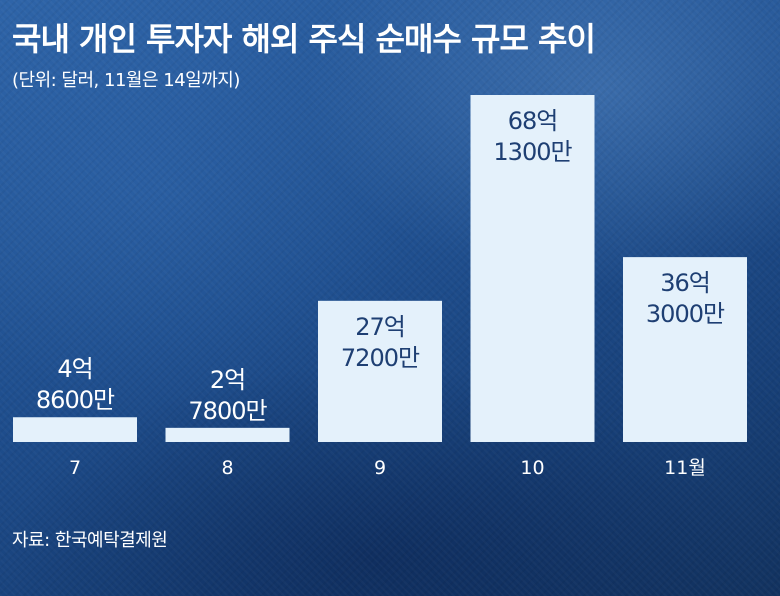 This screenshot has width=780, height=596. What do you see at coordinates (533, 121) in the screenshot?
I see `data-label: 68억` at bounding box center [533, 121].